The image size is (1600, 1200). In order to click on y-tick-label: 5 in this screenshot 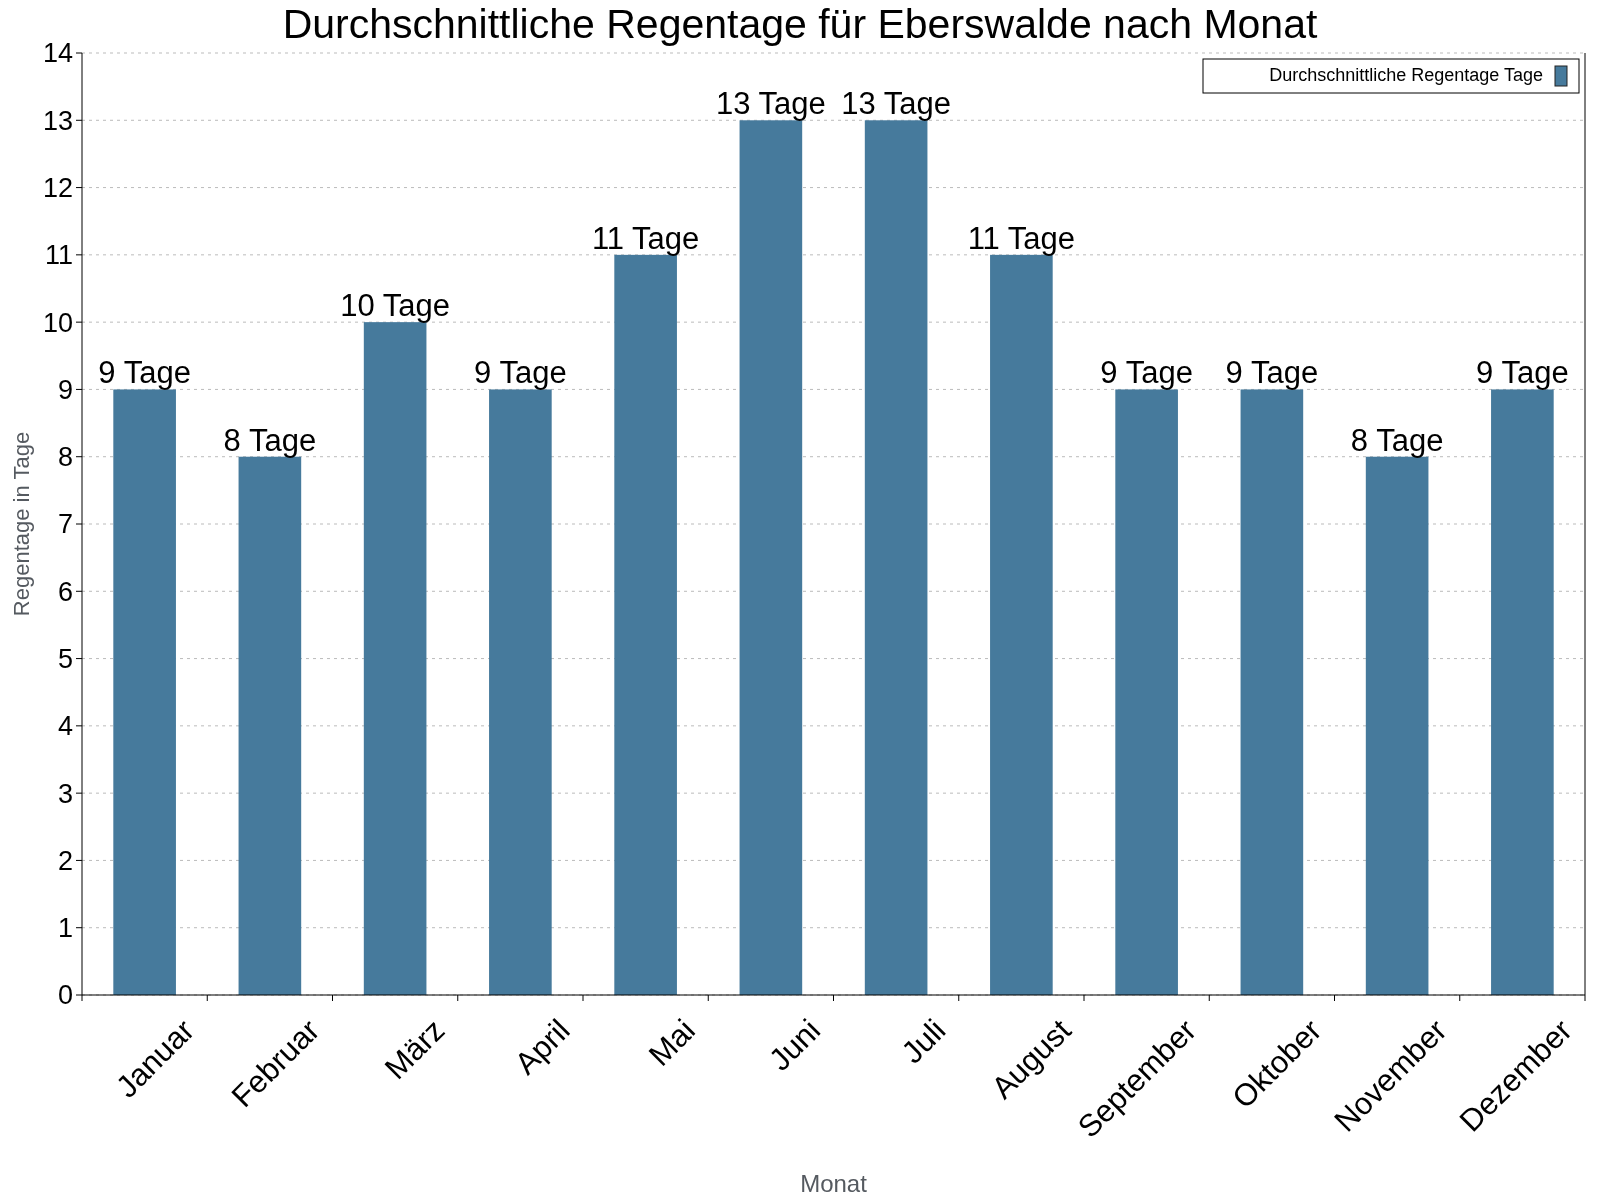, I will do `click(65, 659)`.